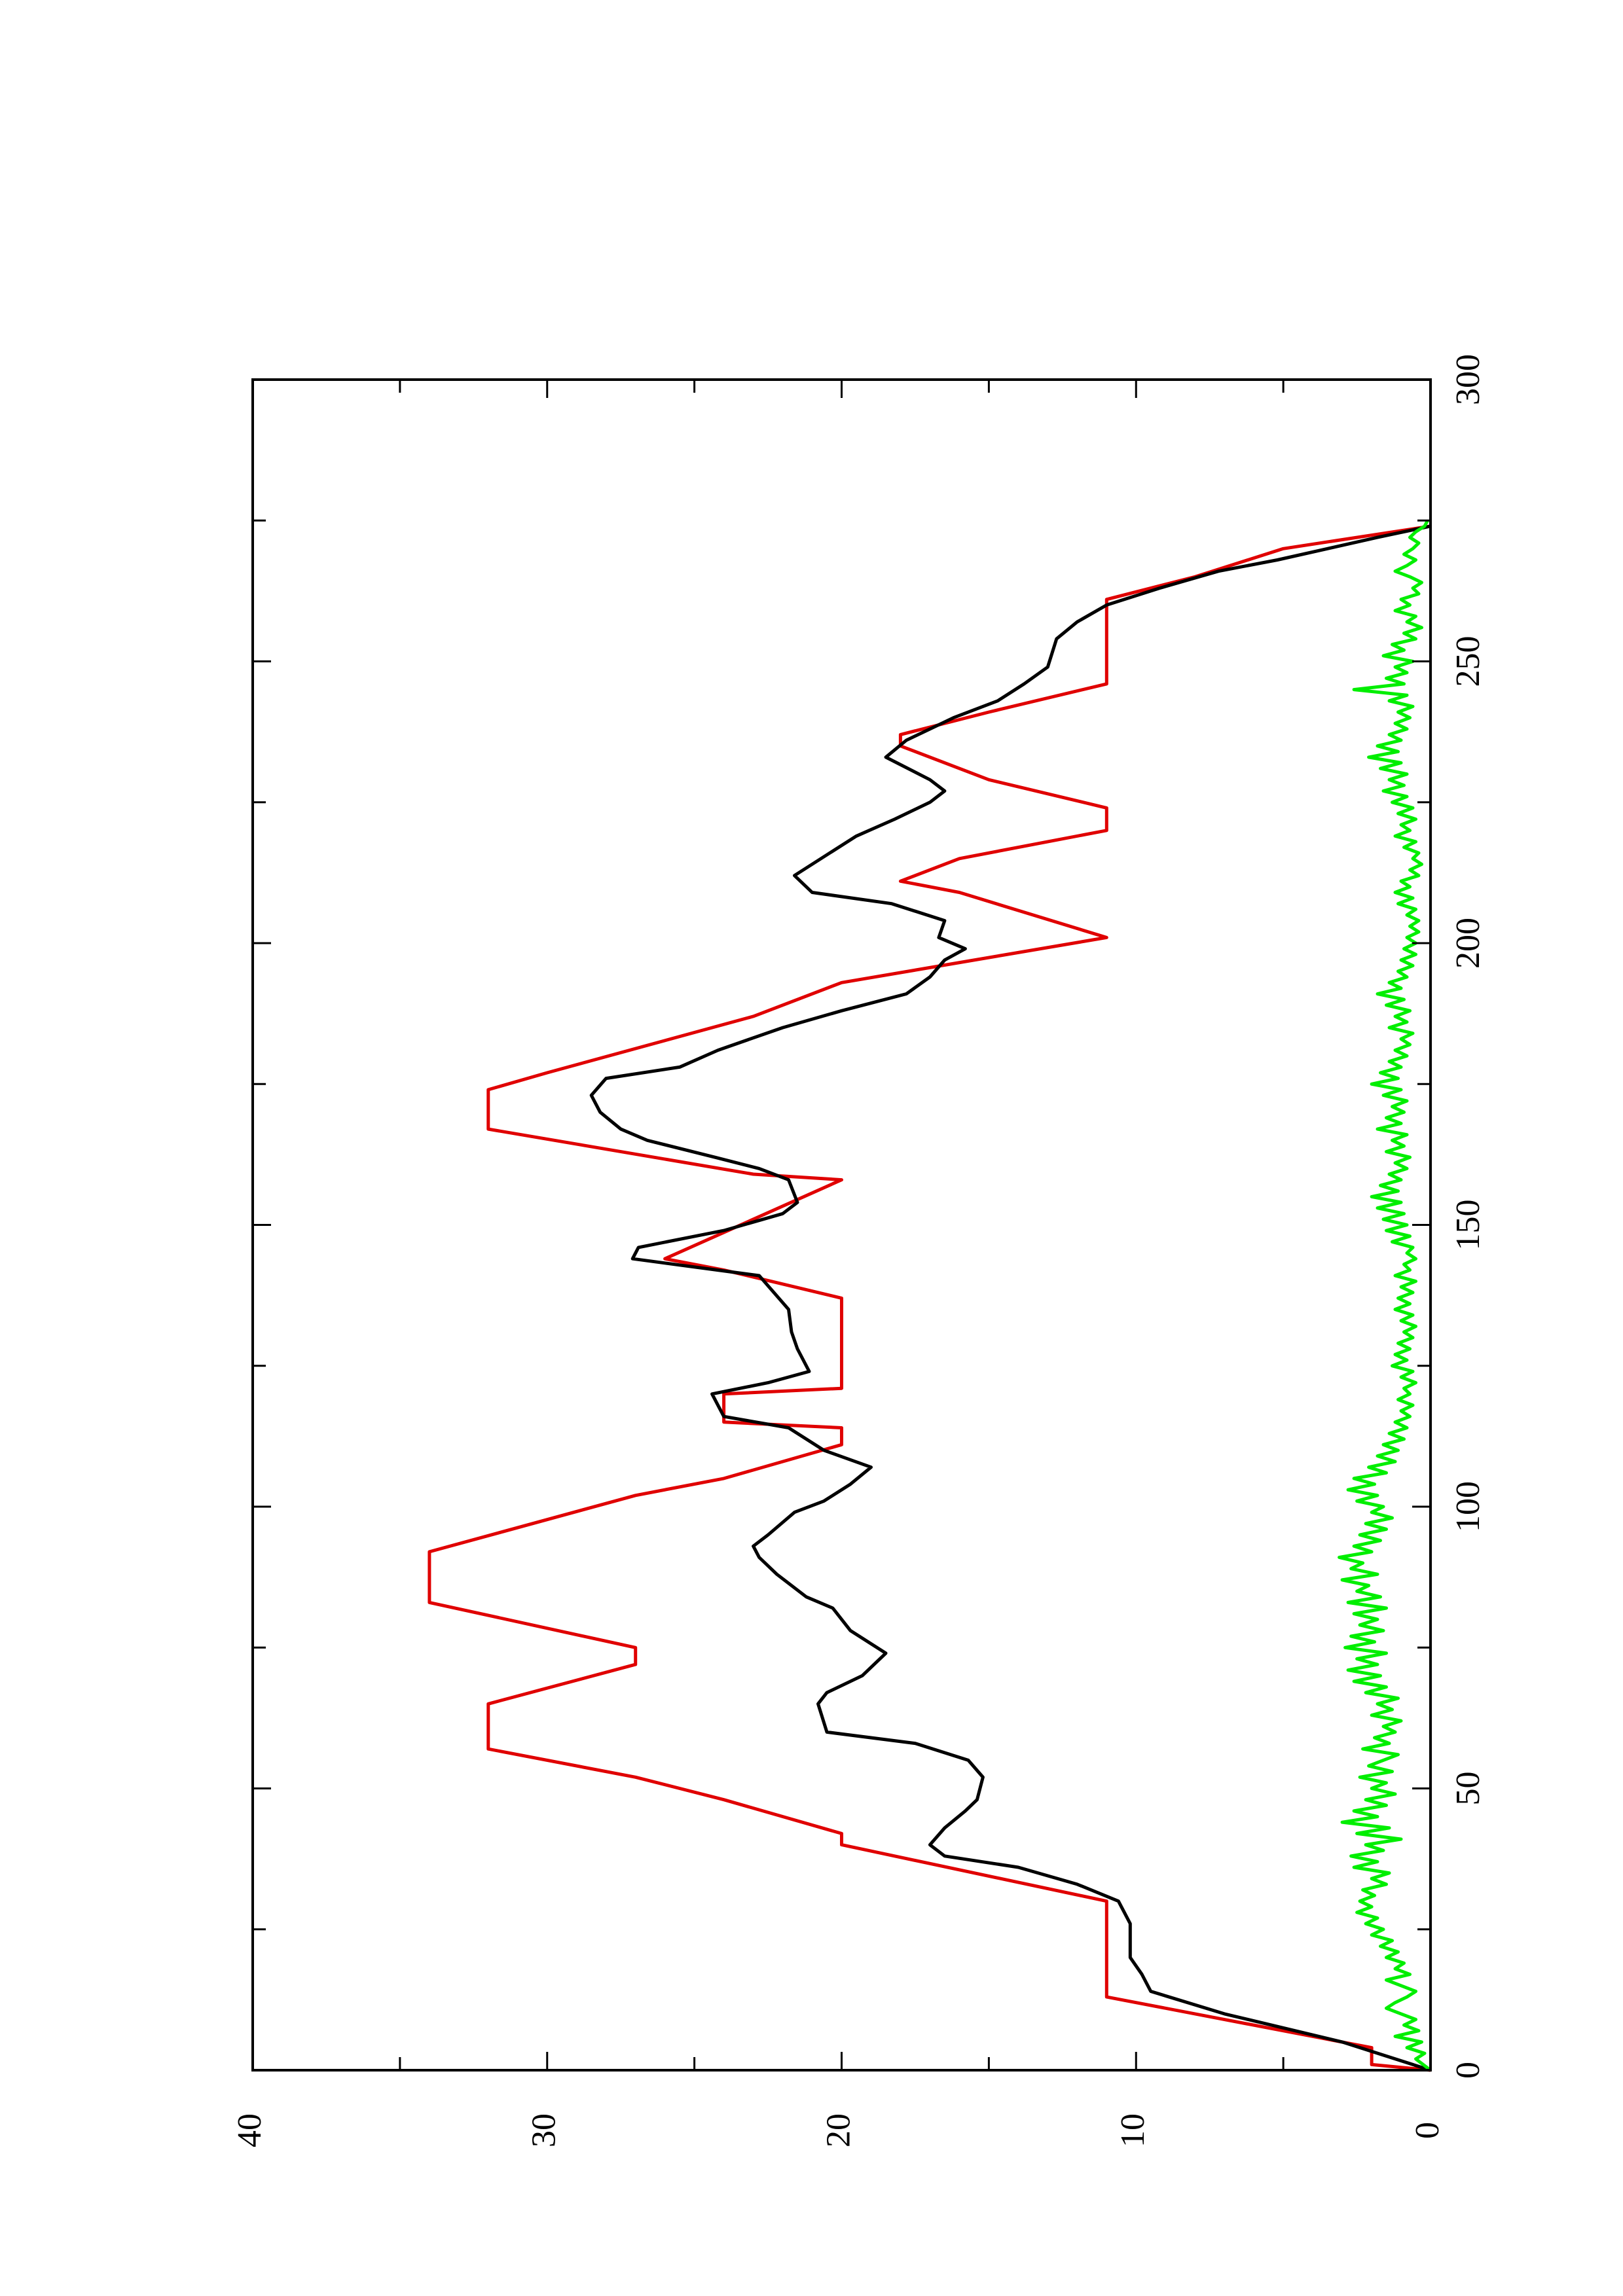 This screenshot has height=2296, width=1623. What do you see at coordinates (1468, 661) in the screenshot?
I see `x-tick-label: 250` at bounding box center [1468, 661].